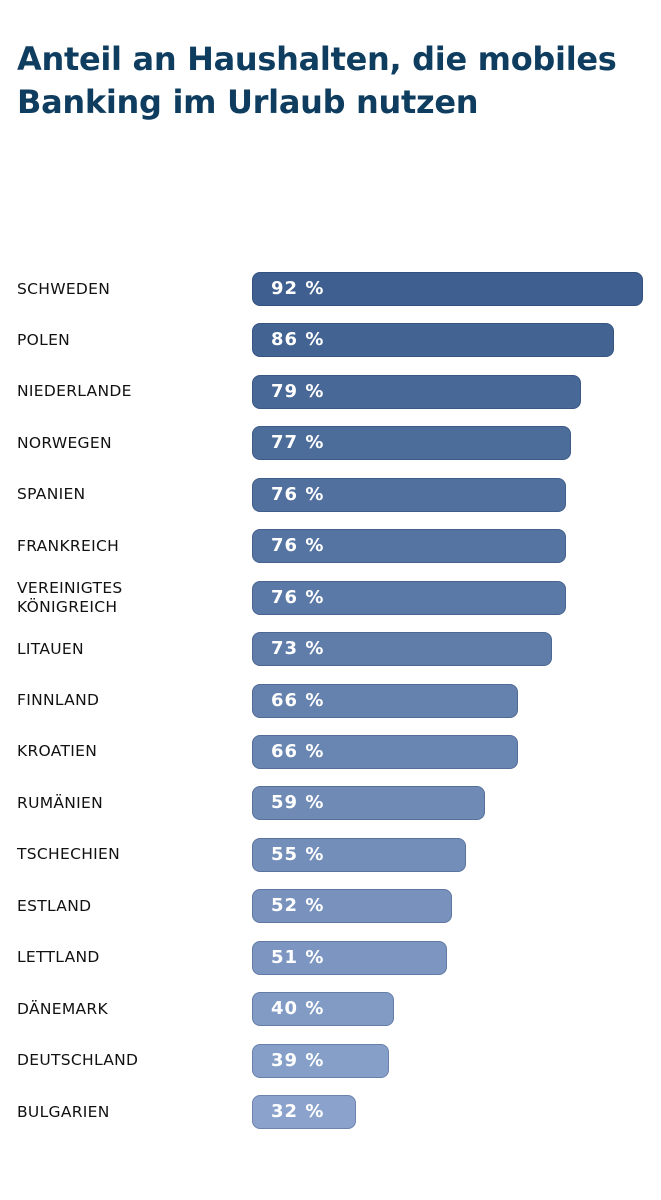 The height and width of the screenshot is (1200, 661). Describe the element at coordinates (298, 1112) in the screenshot. I see `value-label: 32 %` at that location.